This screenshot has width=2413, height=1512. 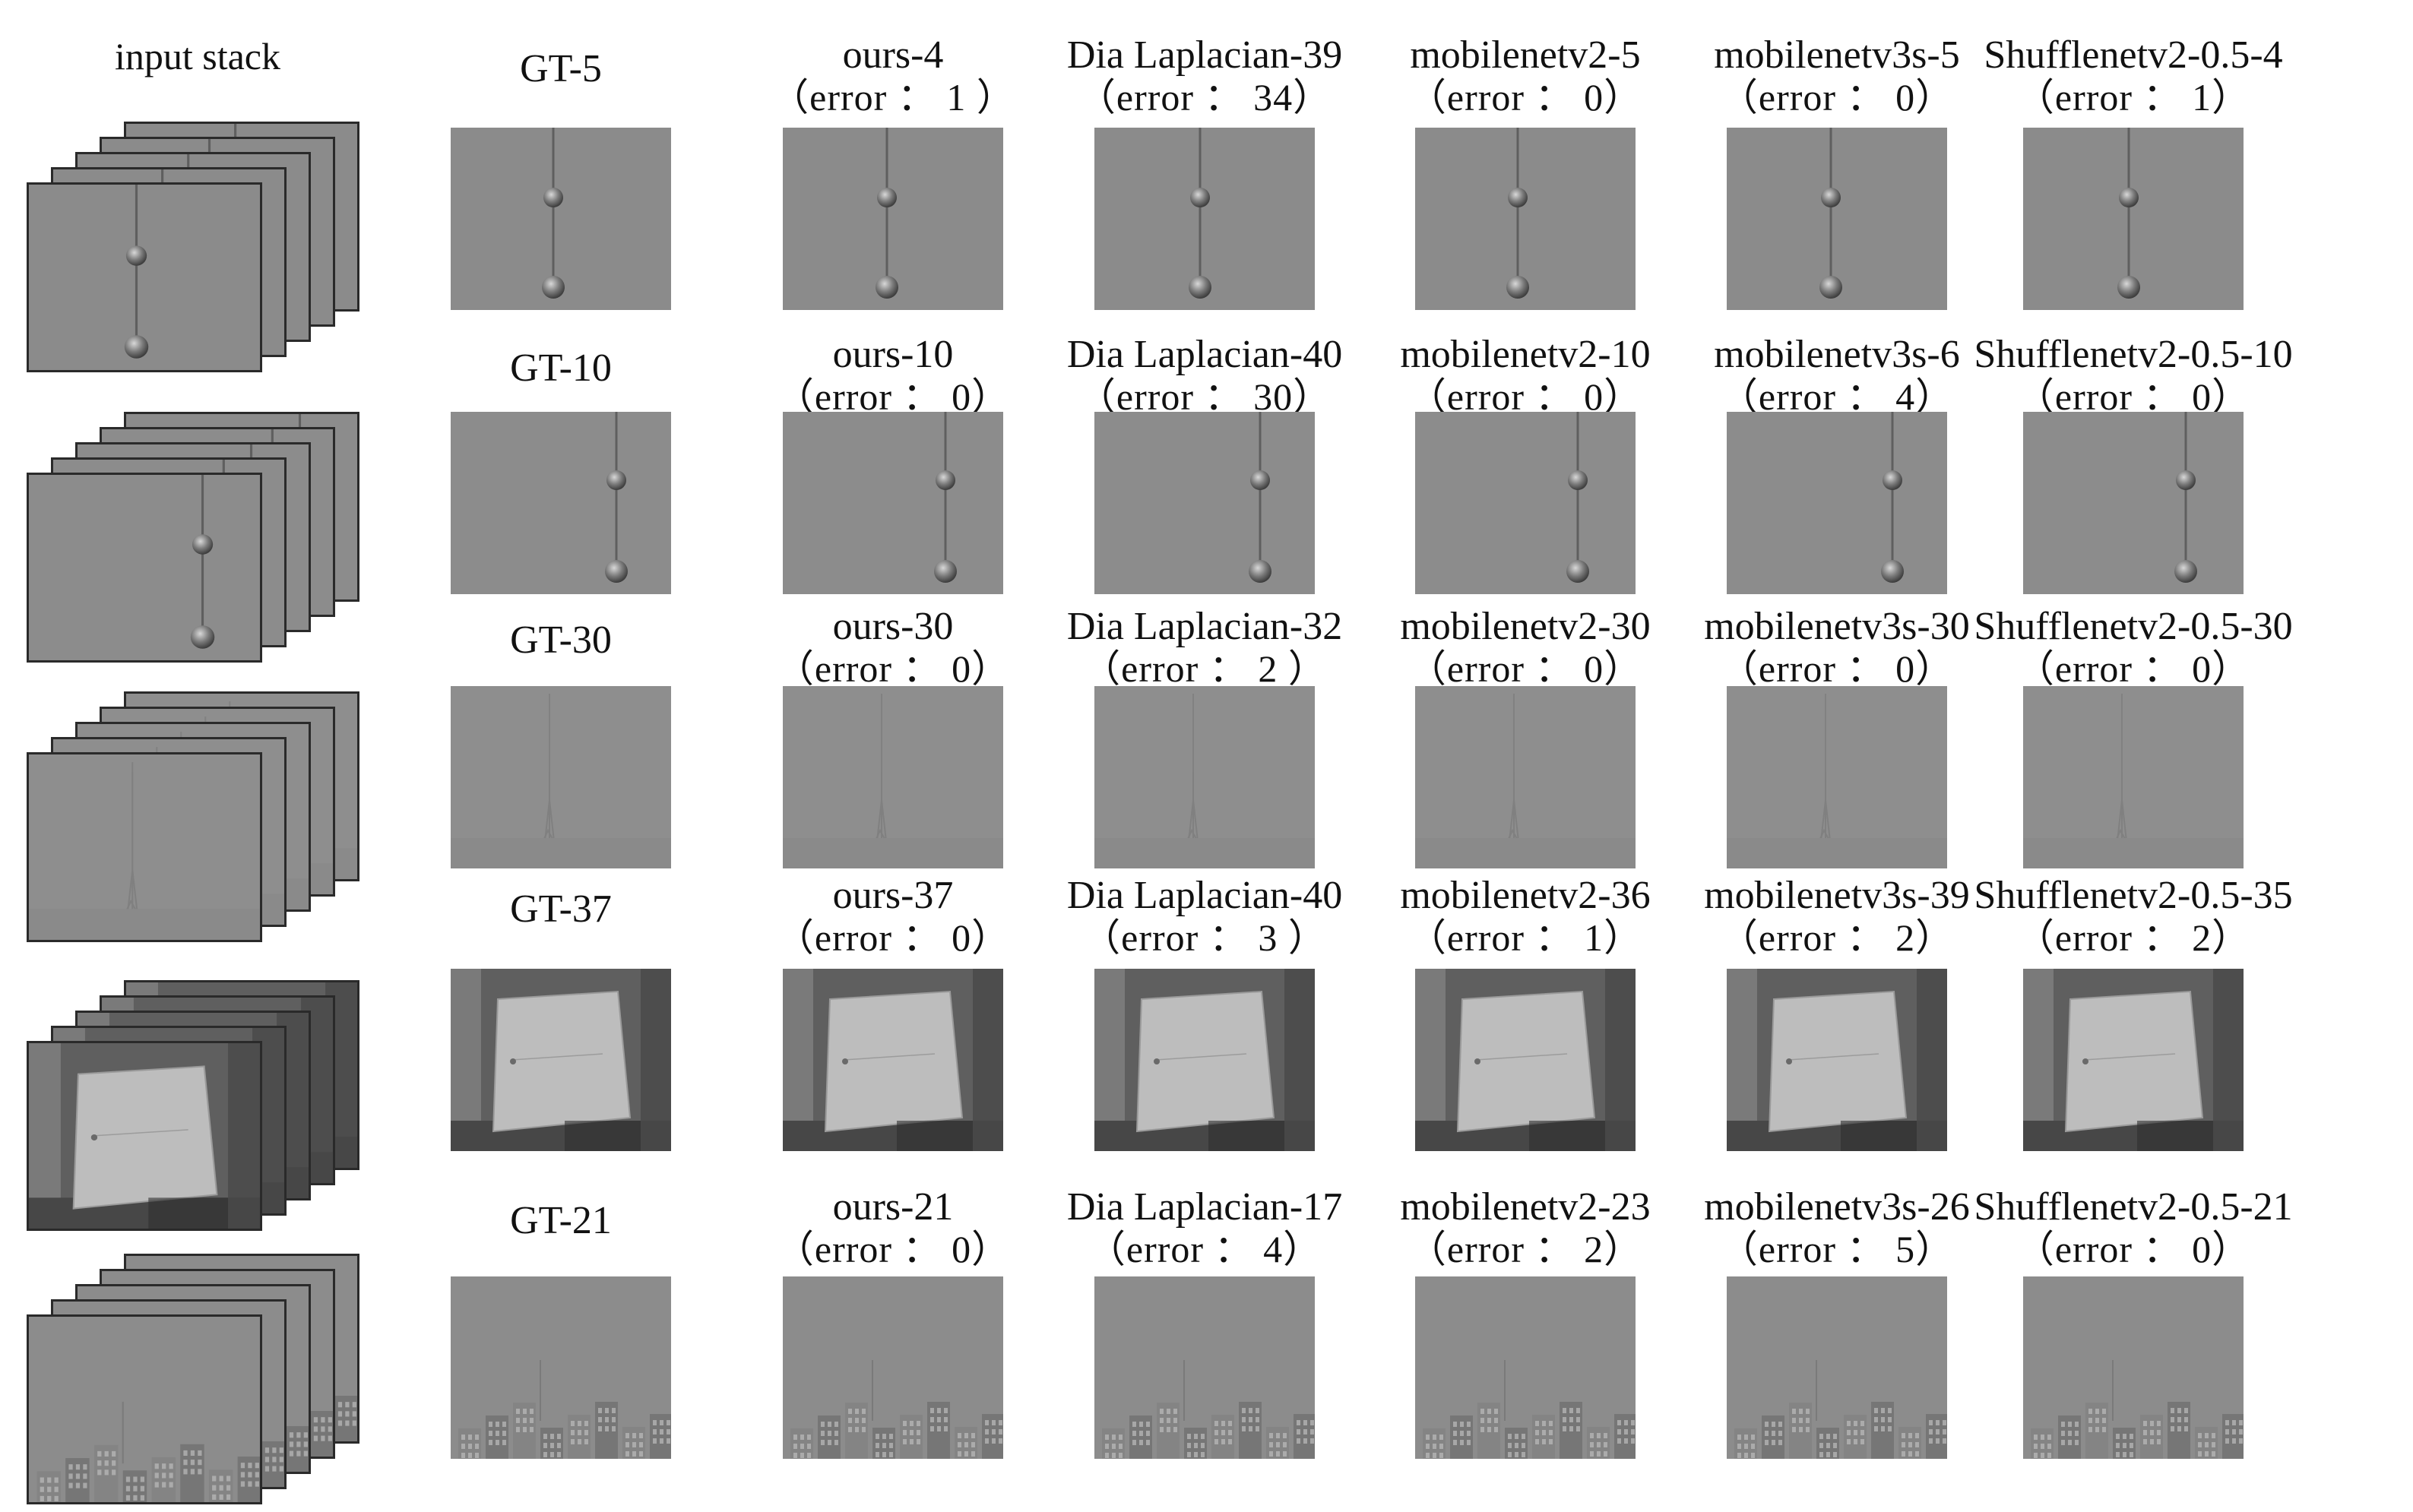 I want to click on cell-title: Shufflenetv2-0.5-35, so click(x=2133, y=895).